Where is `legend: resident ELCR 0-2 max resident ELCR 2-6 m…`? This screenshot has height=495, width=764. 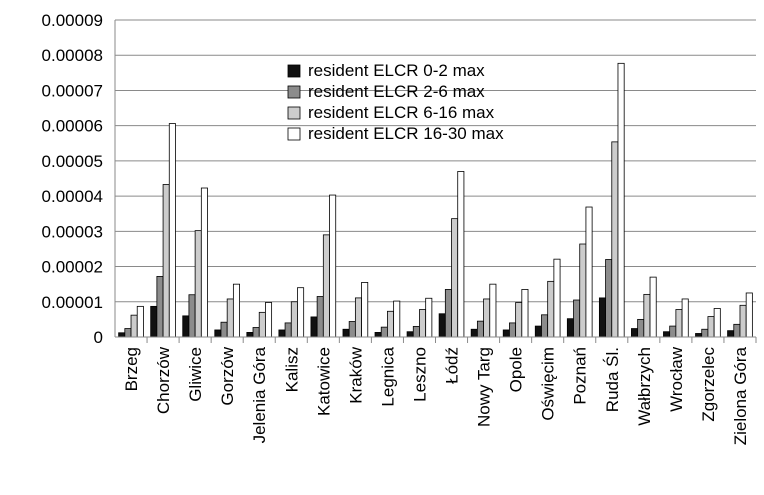 legend: resident ELCR 0-2 max resident ELCR 2-6 m… is located at coordinates (395, 102).